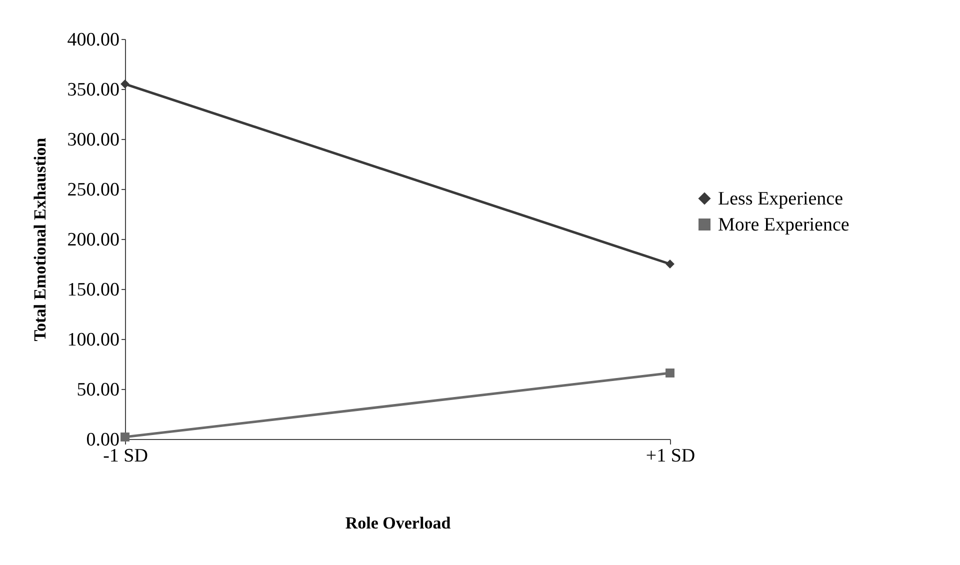 This screenshot has width=960, height=565. I want to click on y-tick-label: 250.00, so click(93, 190).